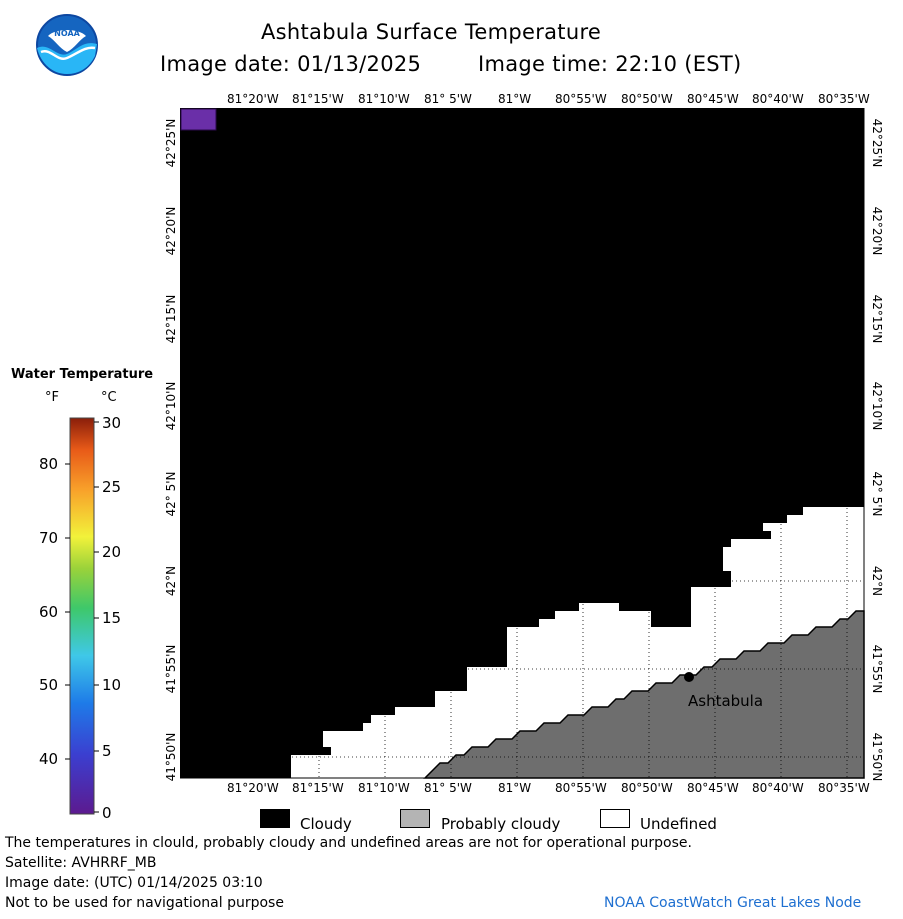 The image size is (903, 919). What do you see at coordinates (112, 618) in the screenshot?
I see `c-tick-15: 15` at bounding box center [112, 618].